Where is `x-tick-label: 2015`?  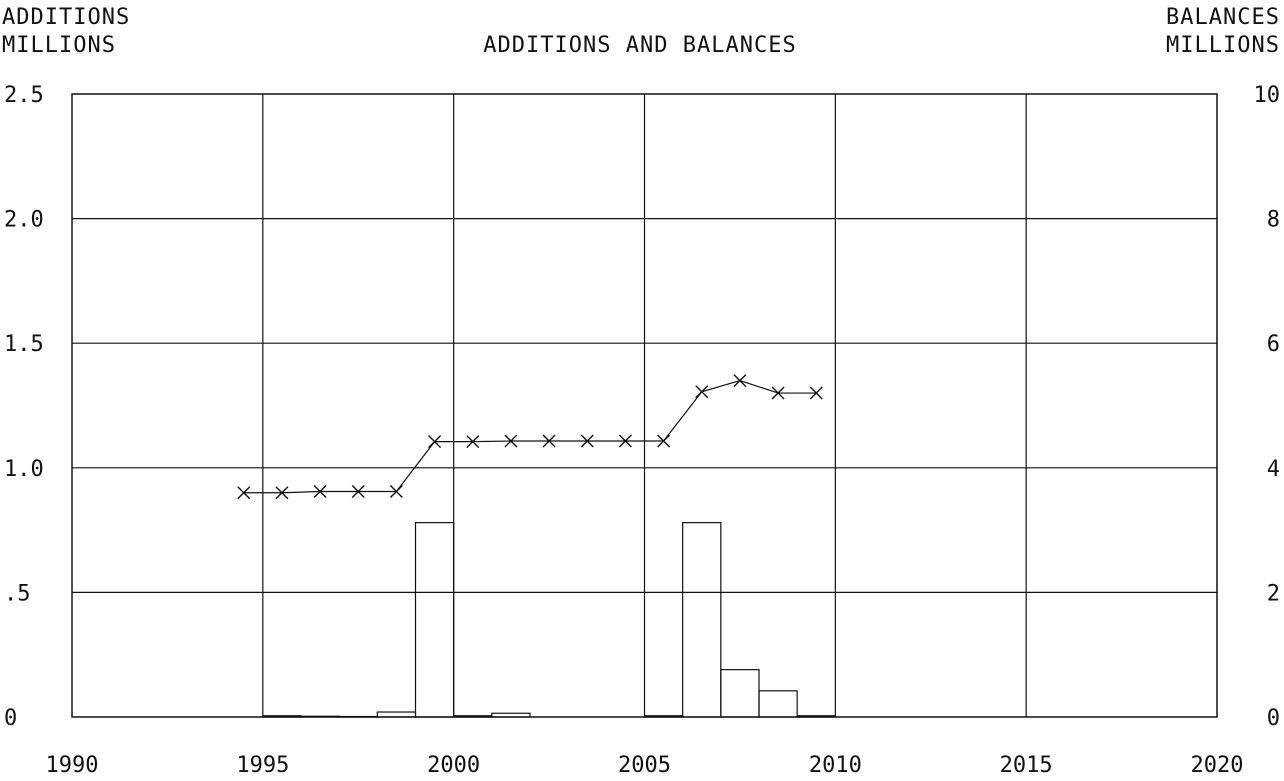 x-tick-label: 2015 is located at coordinates (1026, 765).